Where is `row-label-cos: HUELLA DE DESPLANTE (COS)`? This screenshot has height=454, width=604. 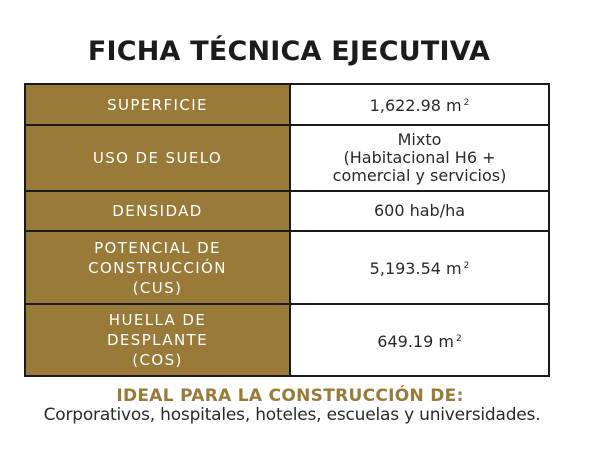 row-label-cos: HUELLA DE DESPLANTE (COS) is located at coordinates (157, 340).